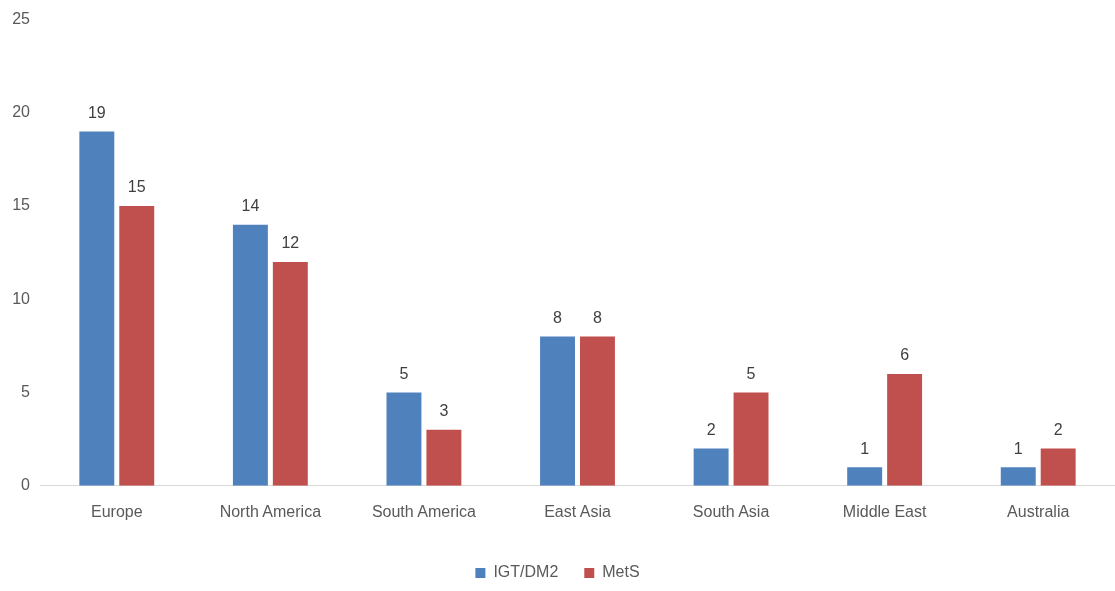 The image size is (1115, 591). I want to click on legend-label: IGT/DM2, so click(526, 572).